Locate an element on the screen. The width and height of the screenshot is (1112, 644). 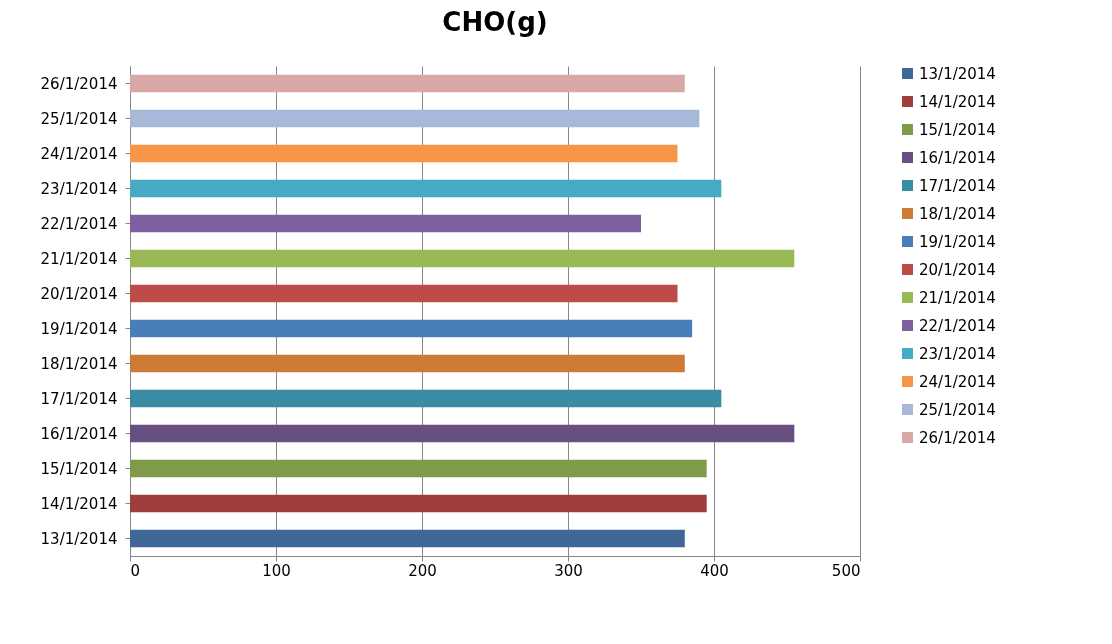
y-tick-label: 14/1/2014 is located at coordinates (79, 503).